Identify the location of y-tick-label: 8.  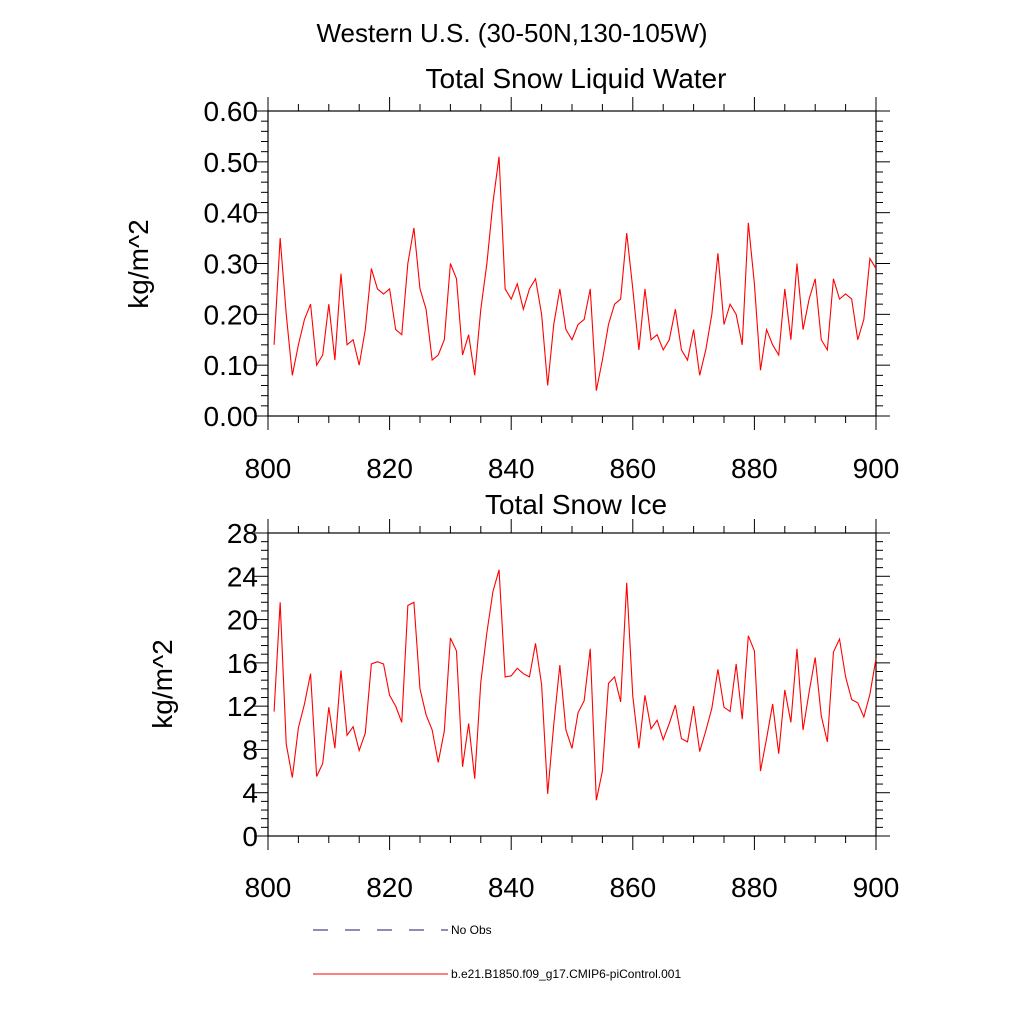
(250, 749).